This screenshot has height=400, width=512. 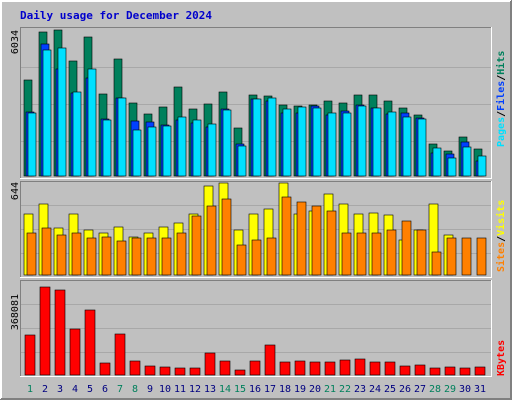 I want to click on day-label: 14, so click(x=225, y=389).